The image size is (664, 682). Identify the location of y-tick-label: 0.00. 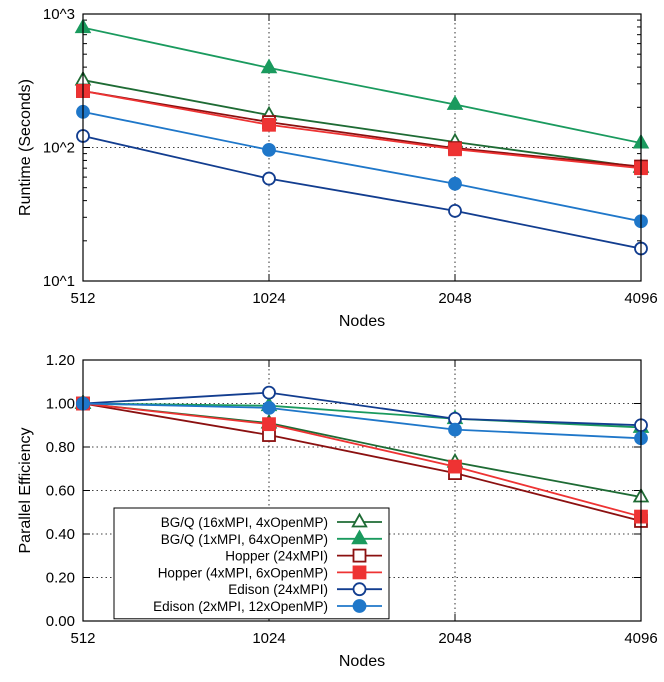
(60, 621).